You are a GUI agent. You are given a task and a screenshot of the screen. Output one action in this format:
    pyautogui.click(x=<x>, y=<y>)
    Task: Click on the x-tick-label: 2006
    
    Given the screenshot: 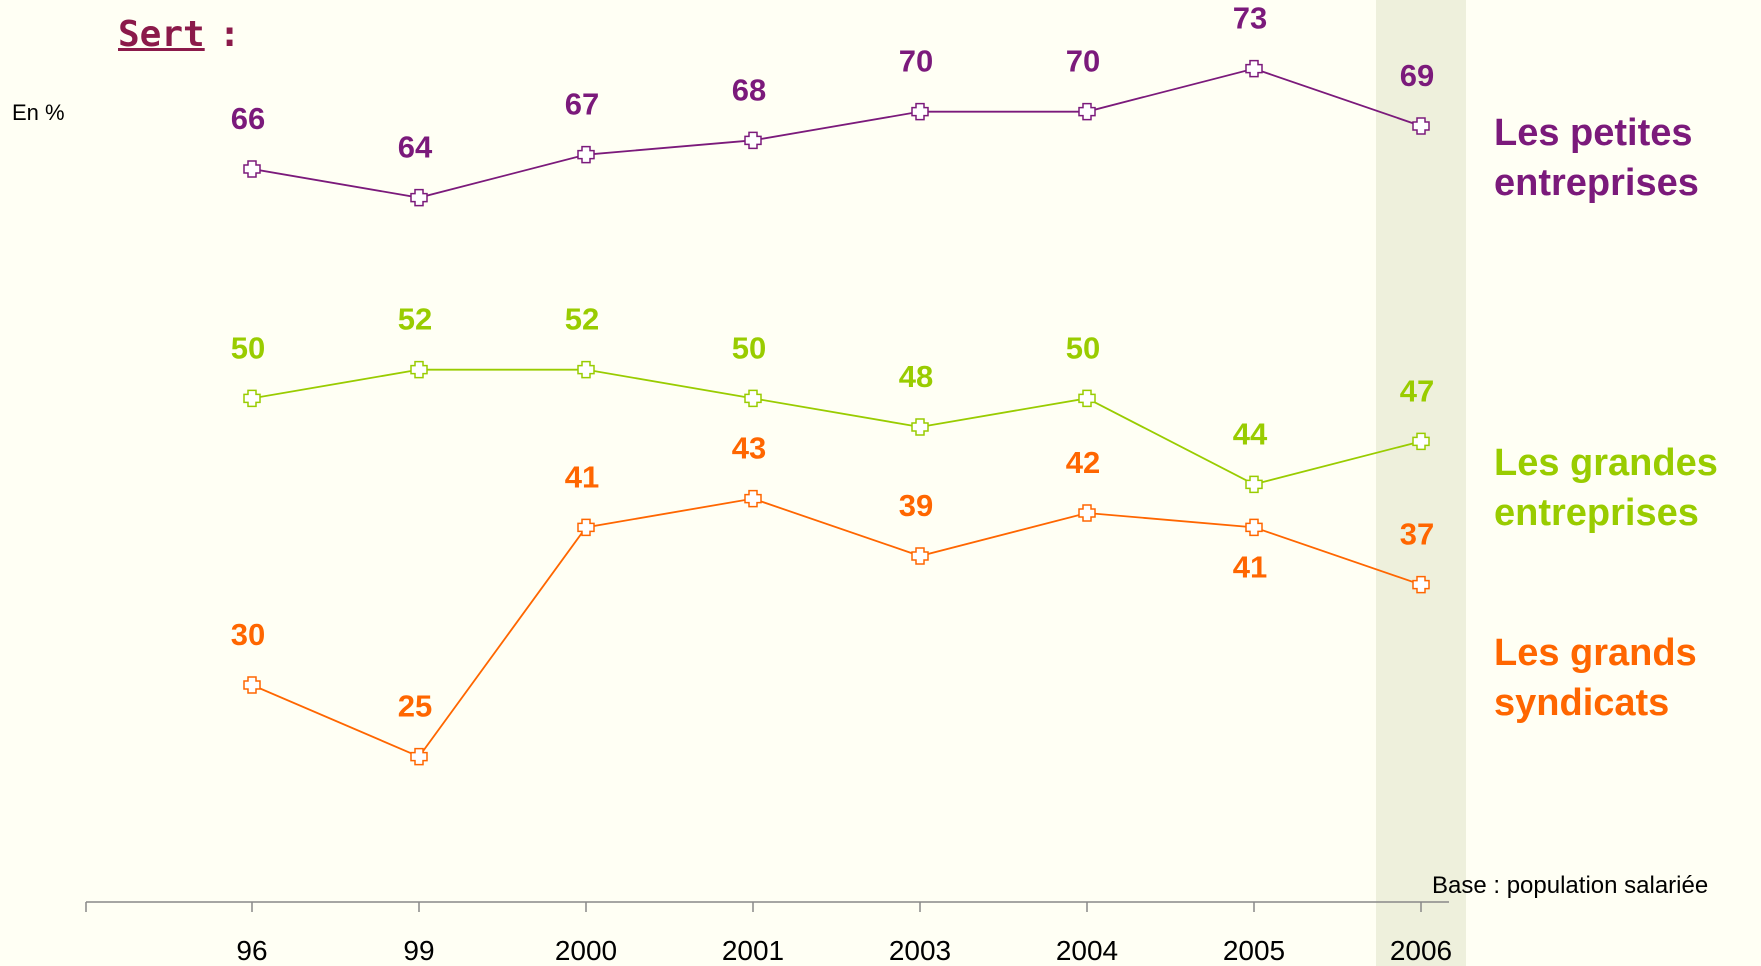 What is the action you would take?
    pyautogui.click(x=1421, y=950)
    